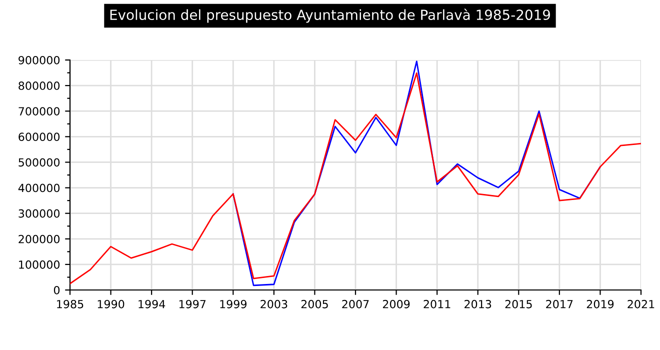  I want to click on x-tick-label: 2007, so click(355, 304).